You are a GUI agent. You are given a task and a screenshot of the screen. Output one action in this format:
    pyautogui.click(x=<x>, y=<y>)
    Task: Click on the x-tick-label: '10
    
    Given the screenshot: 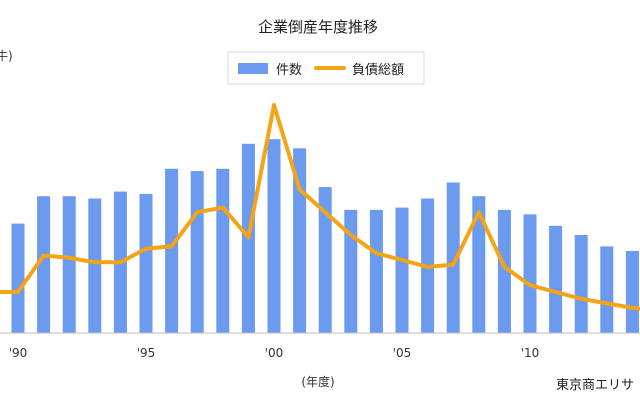 What is the action you would take?
    pyautogui.click(x=530, y=353)
    